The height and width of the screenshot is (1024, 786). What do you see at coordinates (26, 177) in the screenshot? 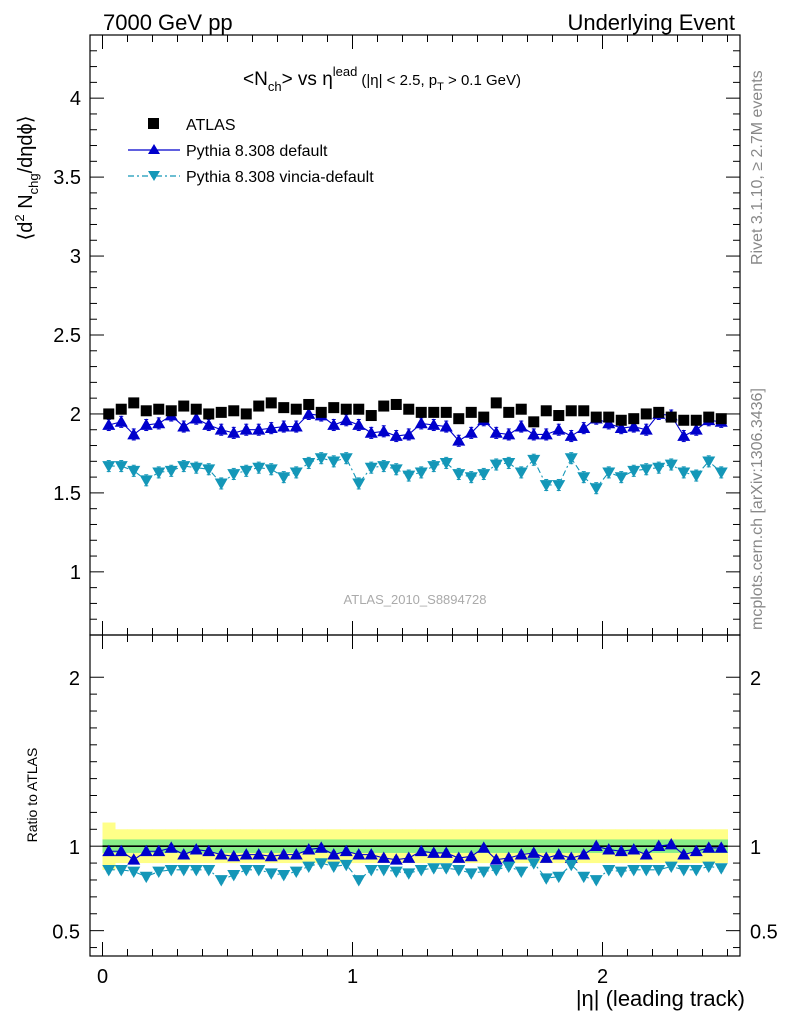
I see `y-axis-label: ⟨d2 Nchg/dηdϕ⟩` at bounding box center [26, 177].